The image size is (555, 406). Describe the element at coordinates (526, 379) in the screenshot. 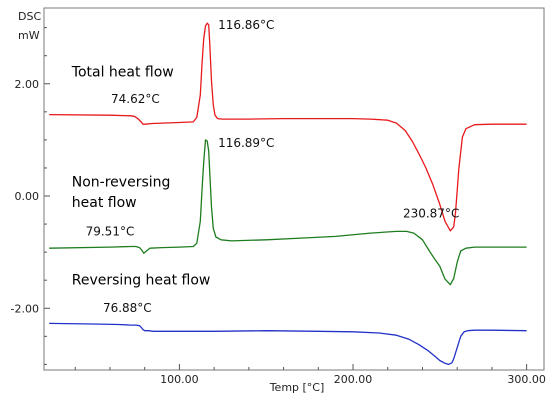

I see `x-tick-label: 300.00` at that location.